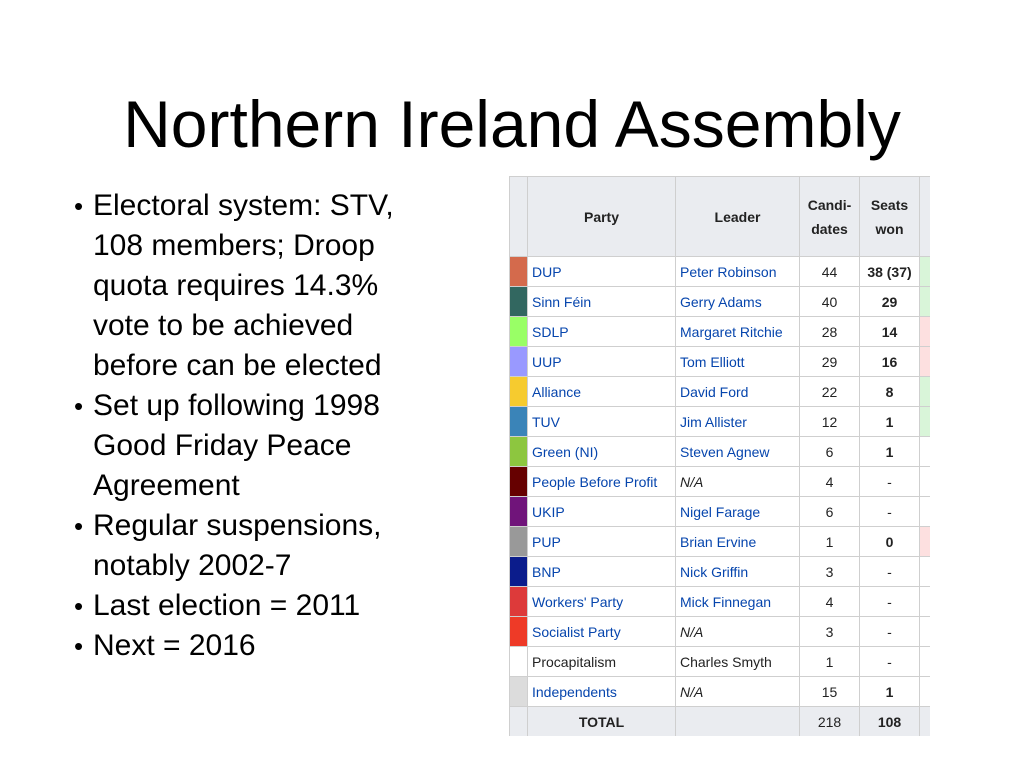  I want to click on candidates-count: 3, so click(829, 631).